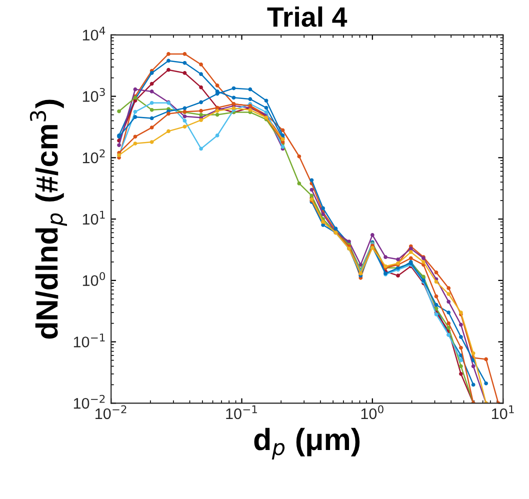 This screenshot has height=499, width=529. I want to click on x-tick-label: 10$^{1}$, so click(503, 412).